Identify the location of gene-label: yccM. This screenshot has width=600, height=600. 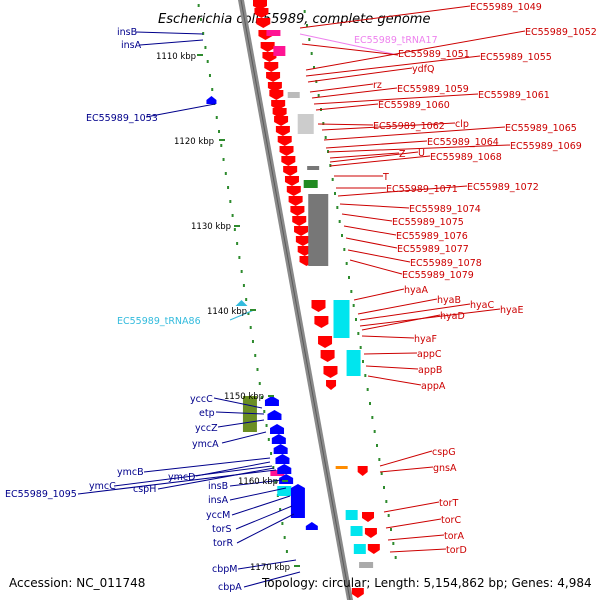
(218, 515).